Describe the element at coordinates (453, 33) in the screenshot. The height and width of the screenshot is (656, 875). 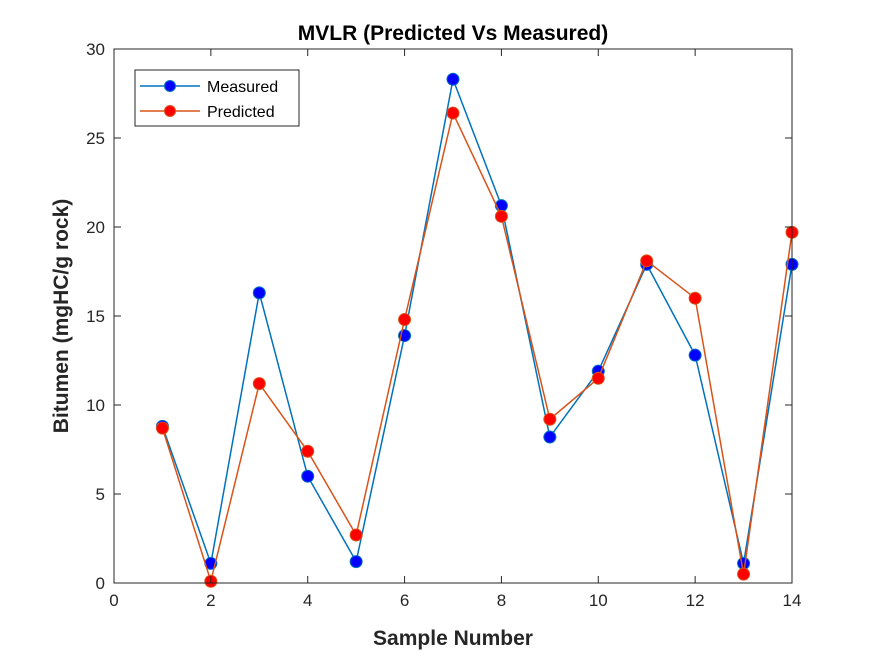
I see `chart-title: MVLR (Predicted Vs Measured)` at that location.